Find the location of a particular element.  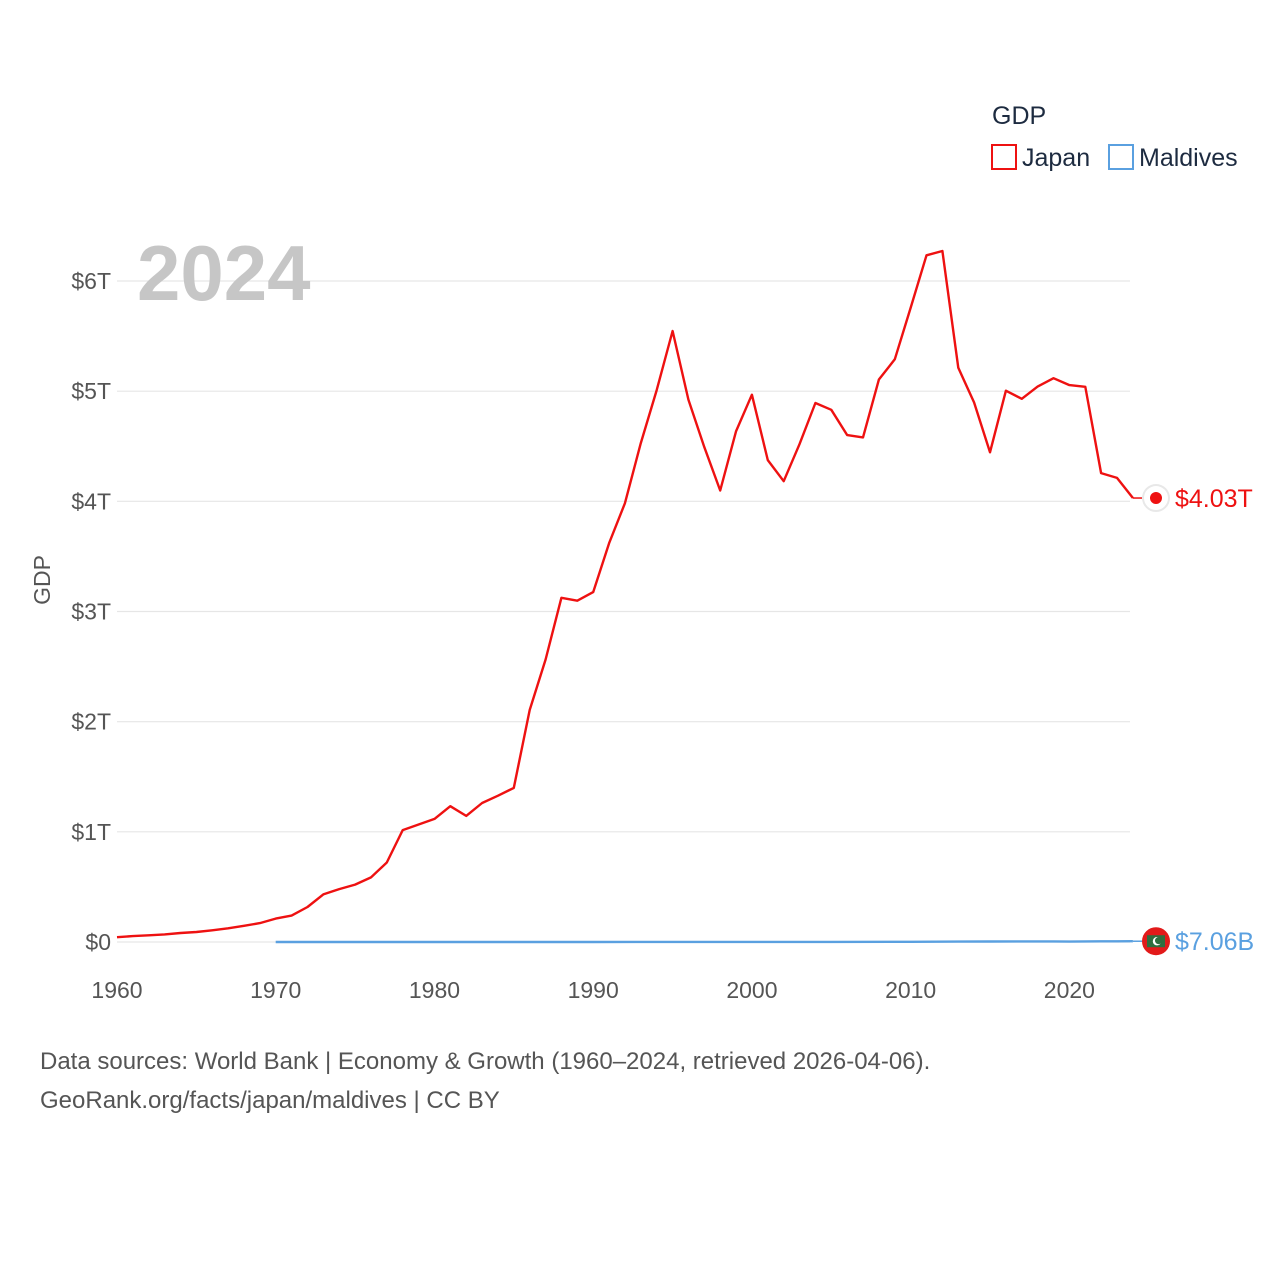

y-tick-labels: $0 $1T $2T $3T $4T $5T $6T is located at coordinates (91, 611).